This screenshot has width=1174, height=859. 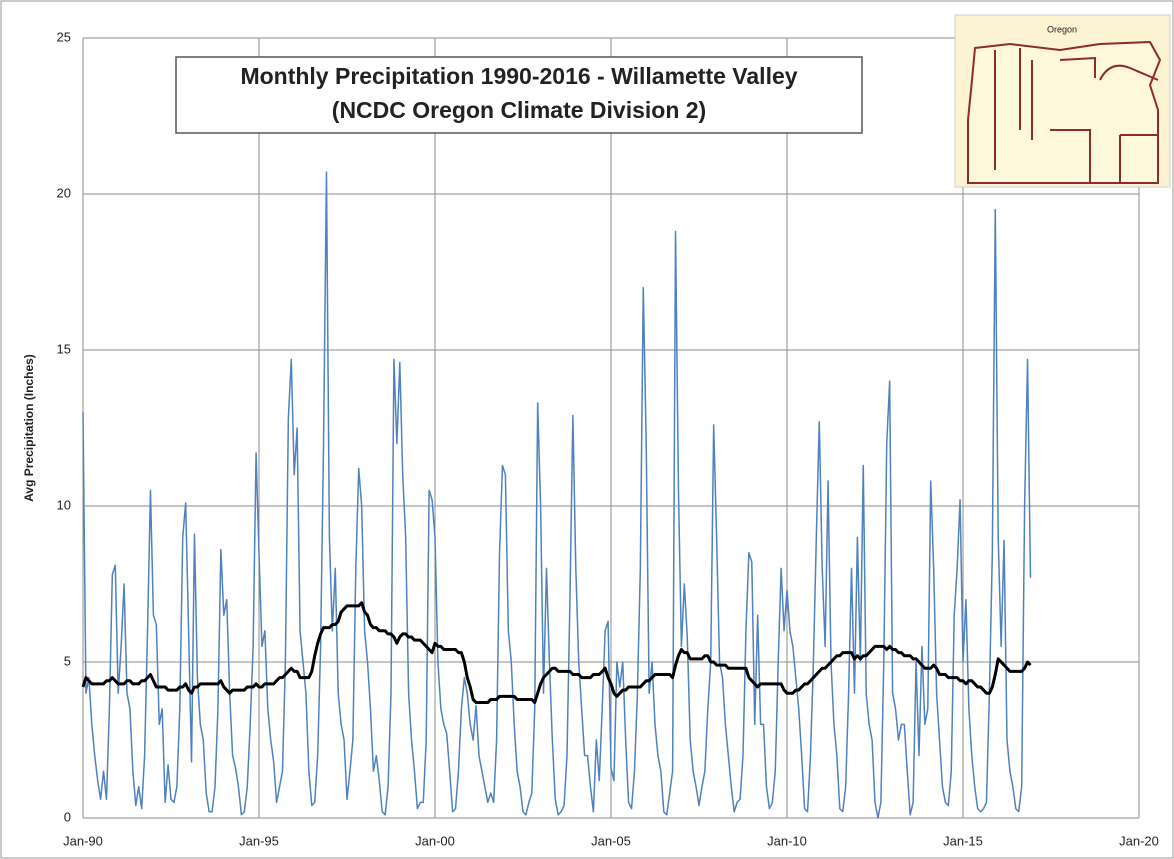 What do you see at coordinates (83, 840) in the screenshot?
I see `x-tick-label: Jan-90` at bounding box center [83, 840].